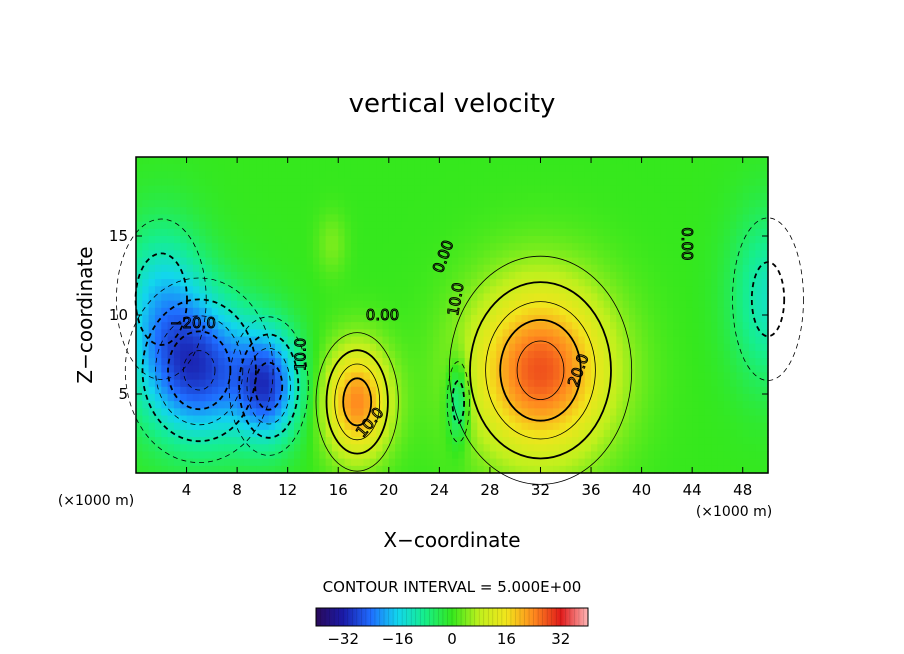  I want to click on contour-line, so click(357, 402).